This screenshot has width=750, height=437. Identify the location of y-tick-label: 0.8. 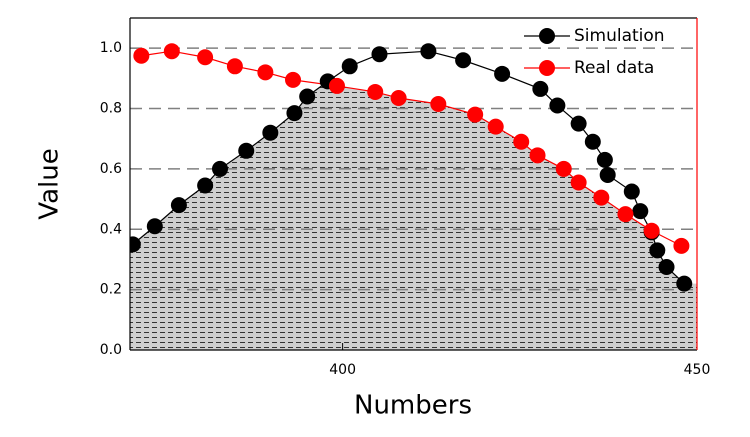
(111, 109).